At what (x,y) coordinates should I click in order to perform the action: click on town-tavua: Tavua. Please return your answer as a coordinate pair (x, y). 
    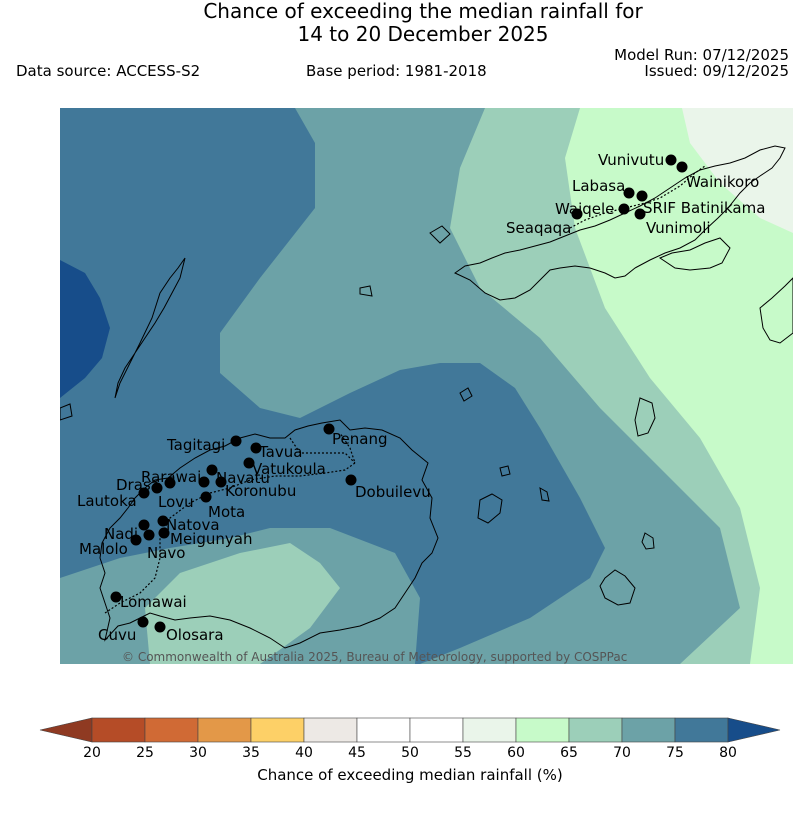
    Looking at the image, I should click on (276, 451).